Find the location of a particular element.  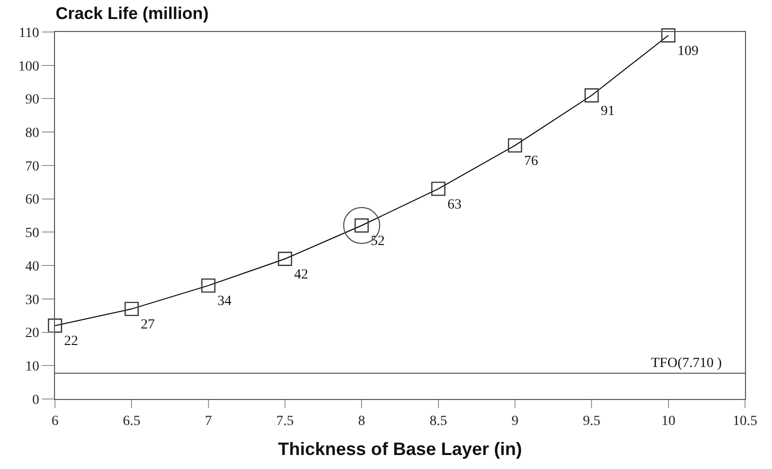

y-tick-label: 40 is located at coordinates (32, 266).